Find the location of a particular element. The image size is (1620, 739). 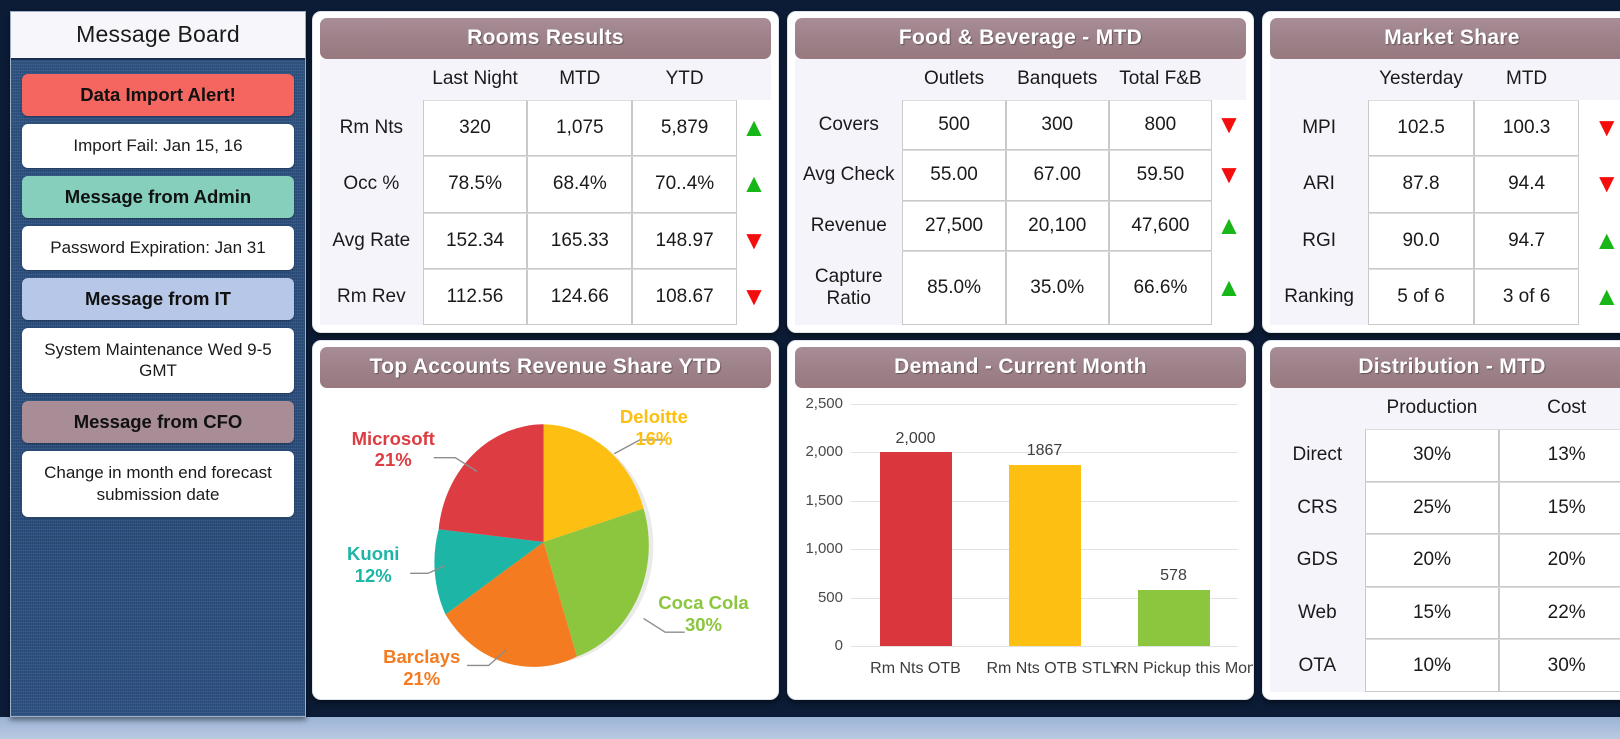

fb-row-label-0: Covers is located at coordinates (849, 125).